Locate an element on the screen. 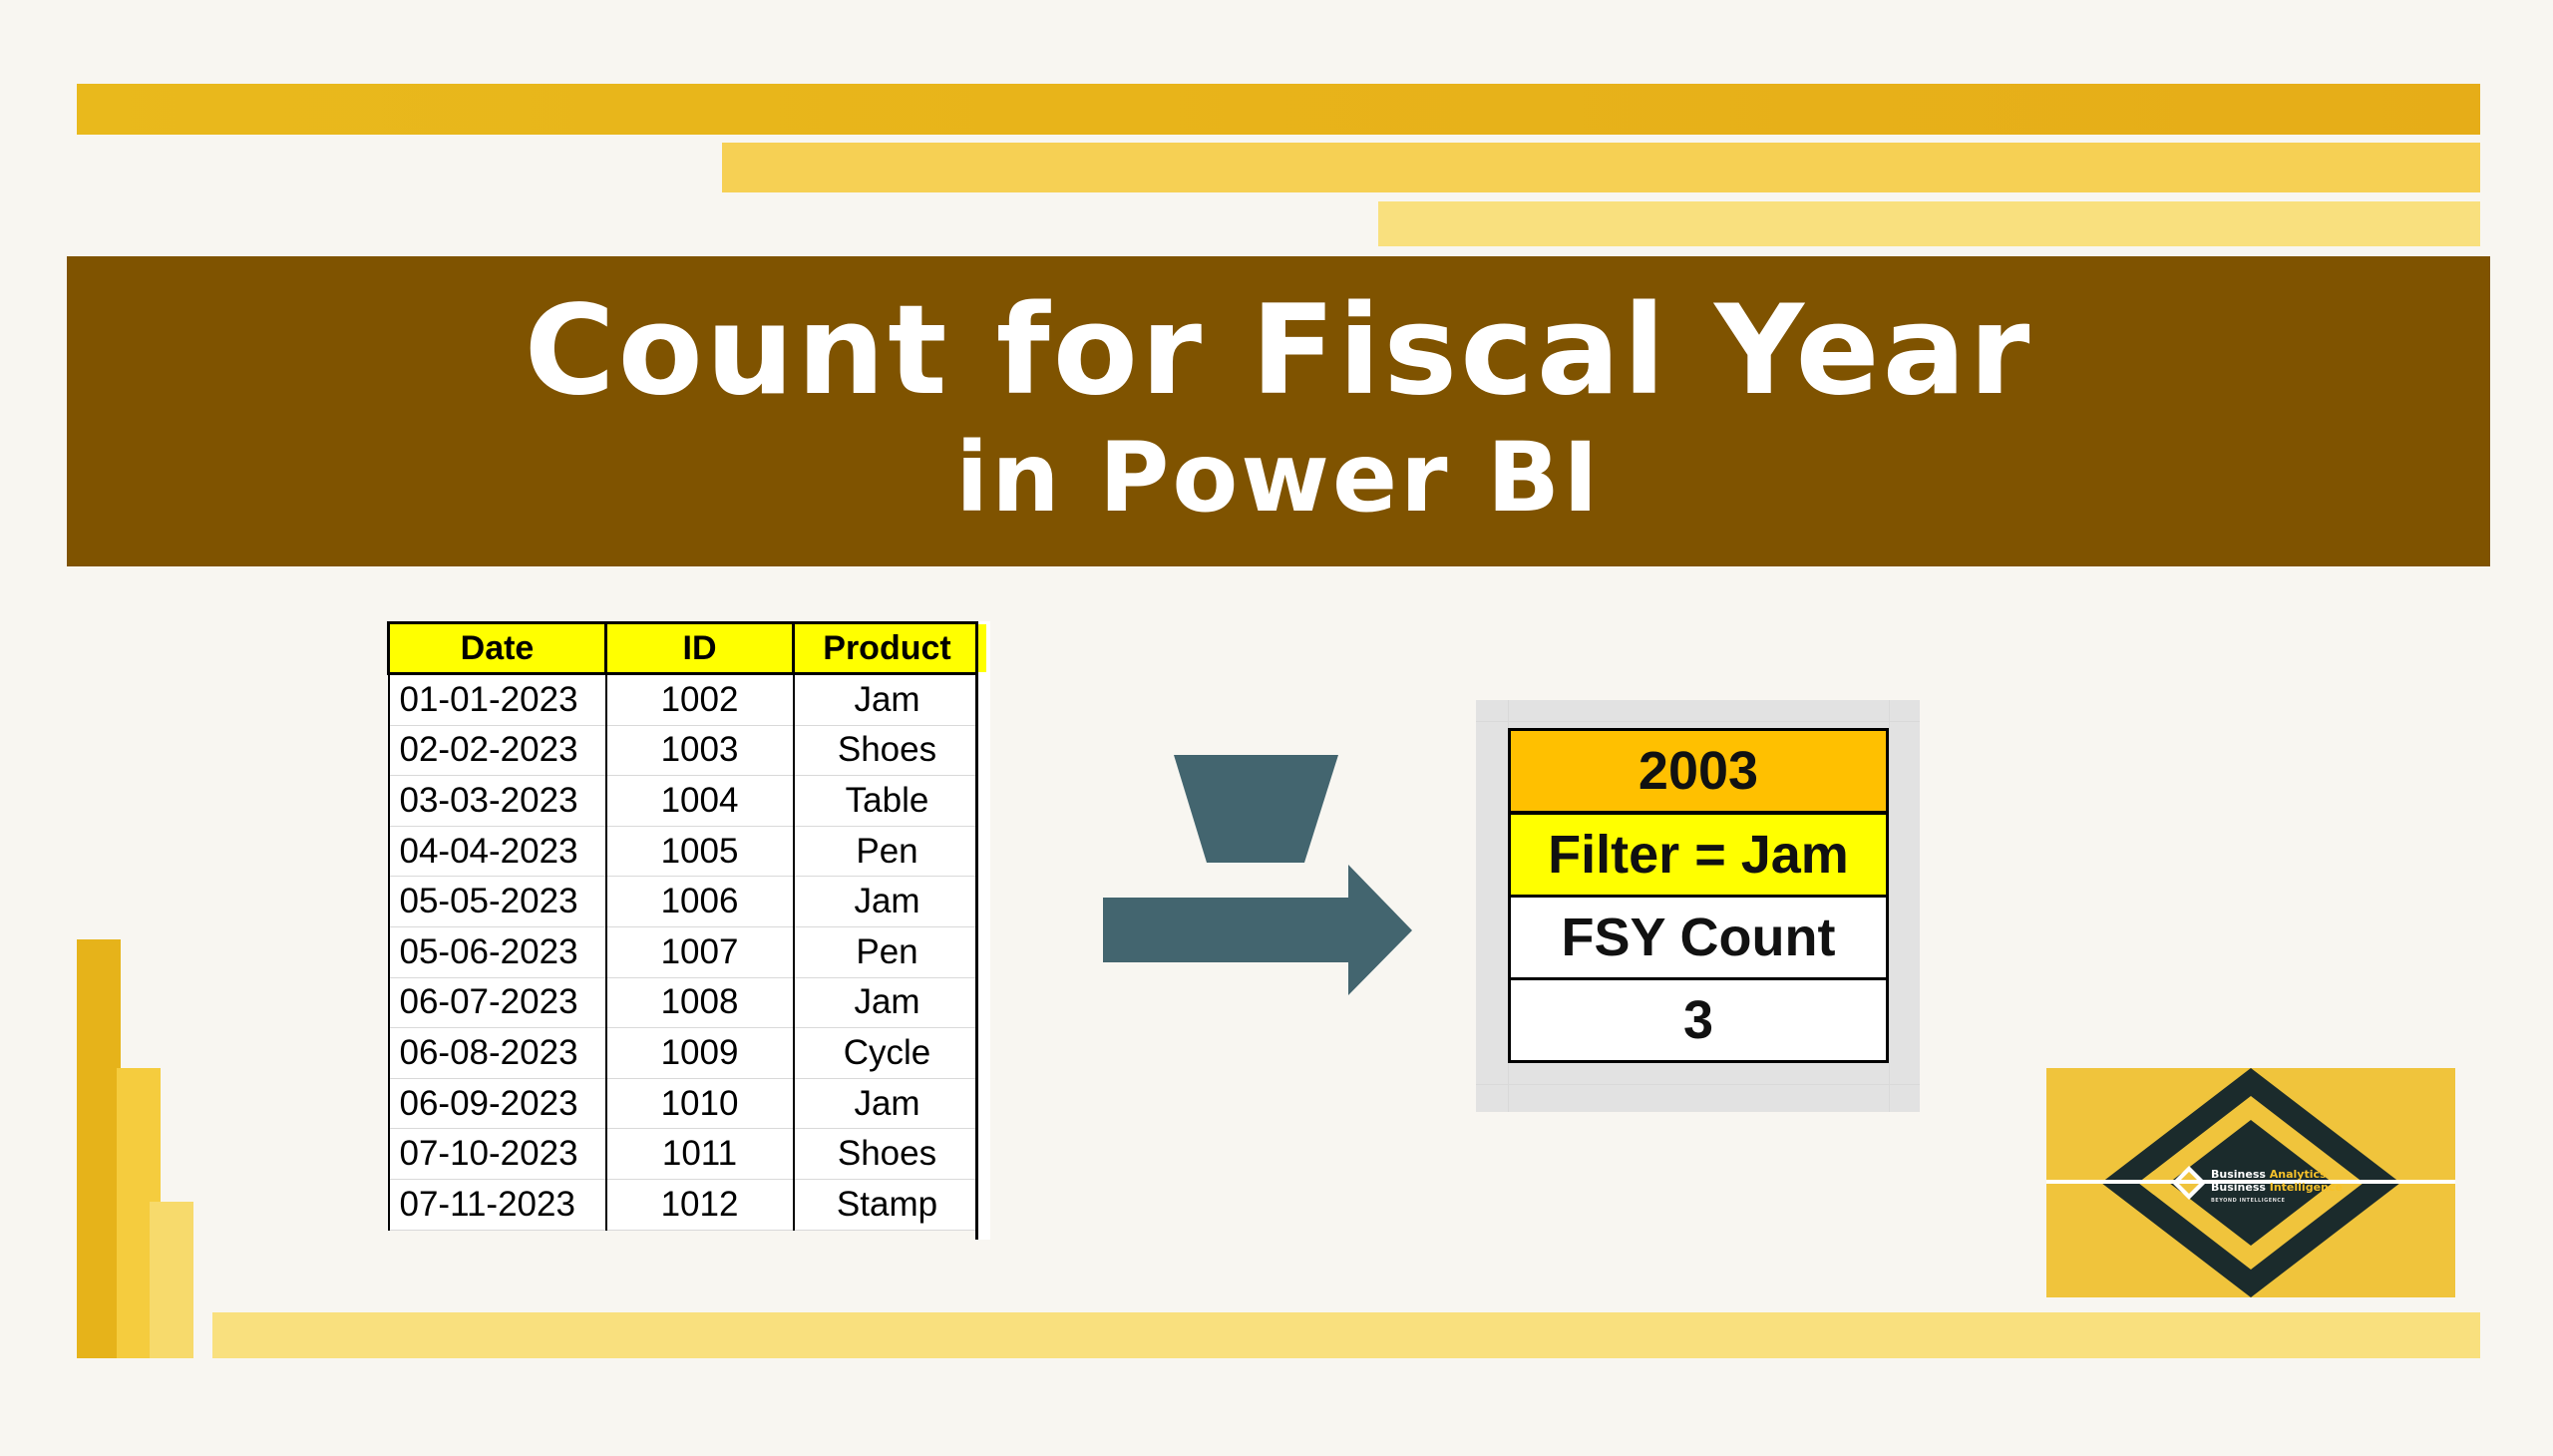  count-value-cell: 3 is located at coordinates (1699, 1020).